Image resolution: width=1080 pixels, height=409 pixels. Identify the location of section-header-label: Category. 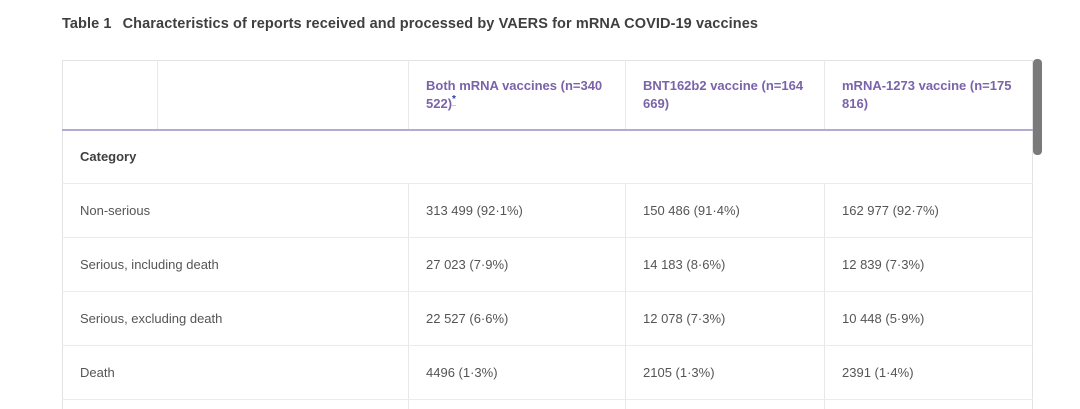
(547, 156).